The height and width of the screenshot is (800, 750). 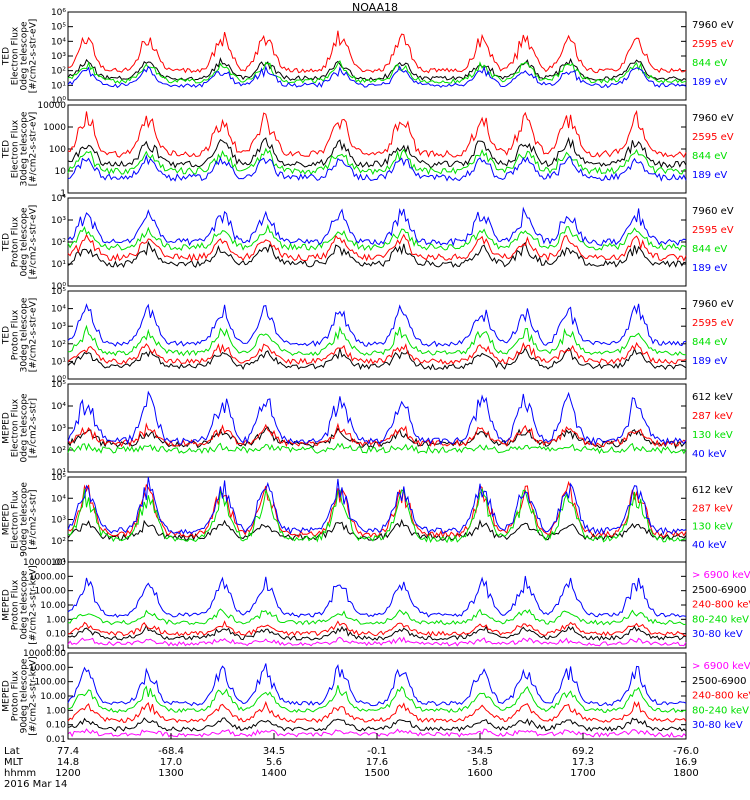 I want to click on panel-4-legend-1: 287 keV, so click(x=712, y=416).